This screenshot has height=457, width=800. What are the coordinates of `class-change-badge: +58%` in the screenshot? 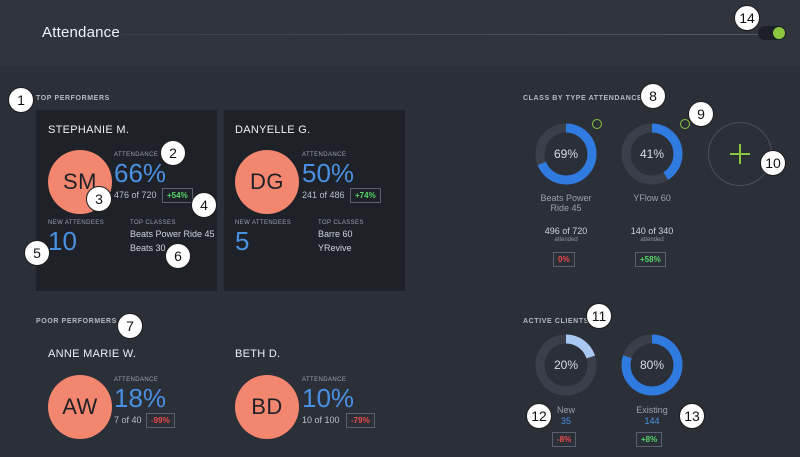 It's located at (650, 259).